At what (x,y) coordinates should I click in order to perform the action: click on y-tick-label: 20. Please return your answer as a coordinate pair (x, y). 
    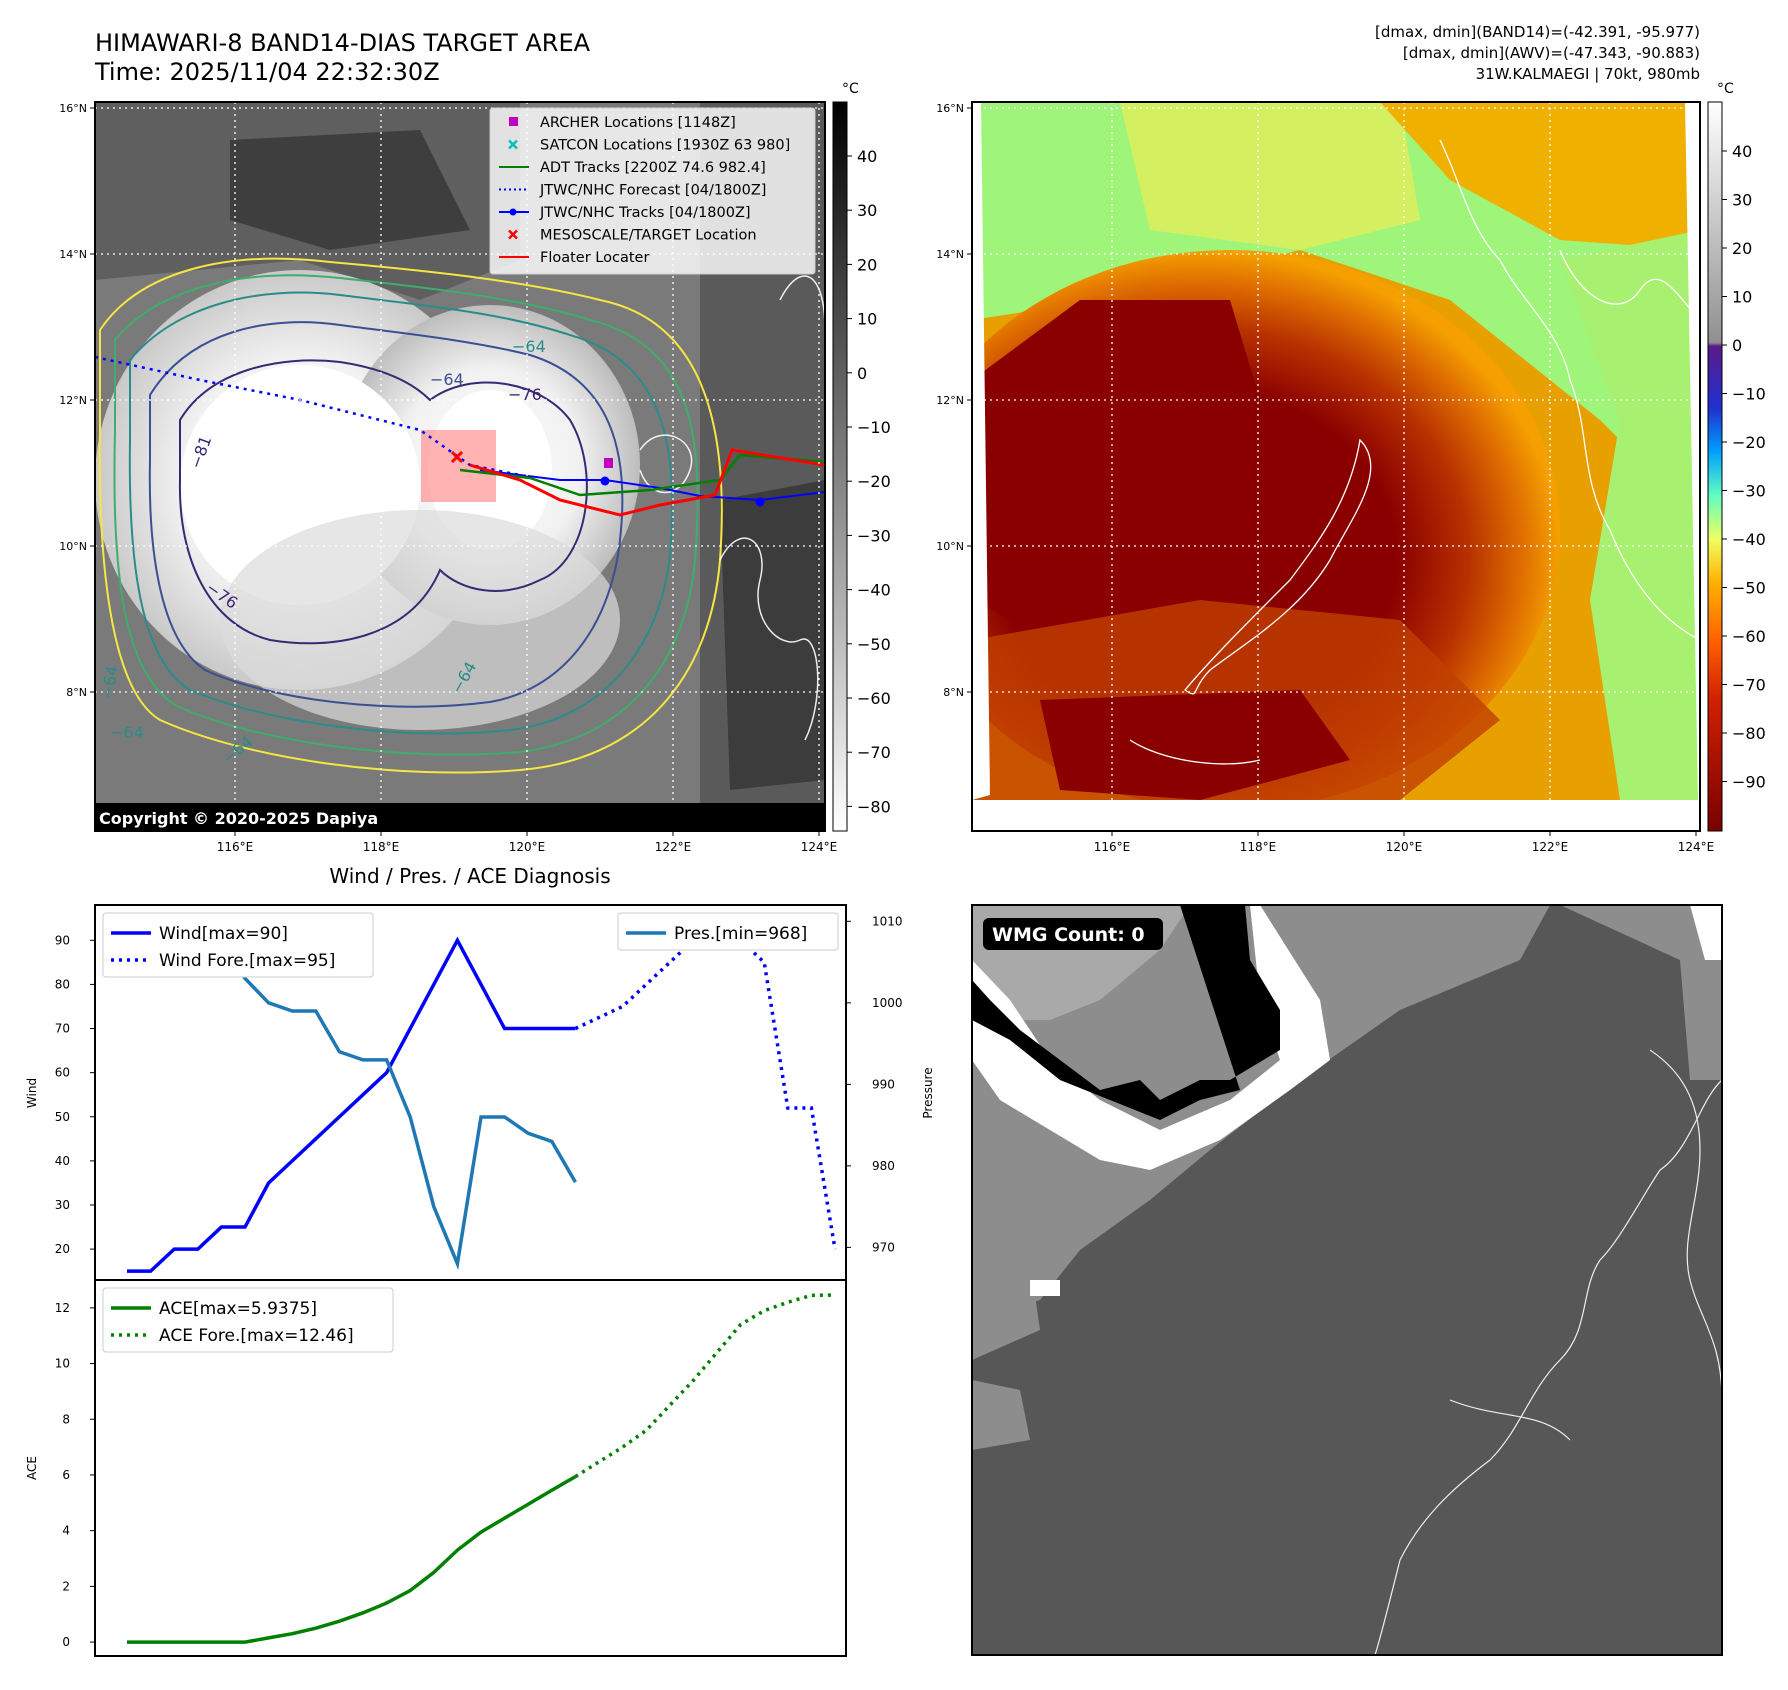
    Looking at the image, I should click on (62, 1249).